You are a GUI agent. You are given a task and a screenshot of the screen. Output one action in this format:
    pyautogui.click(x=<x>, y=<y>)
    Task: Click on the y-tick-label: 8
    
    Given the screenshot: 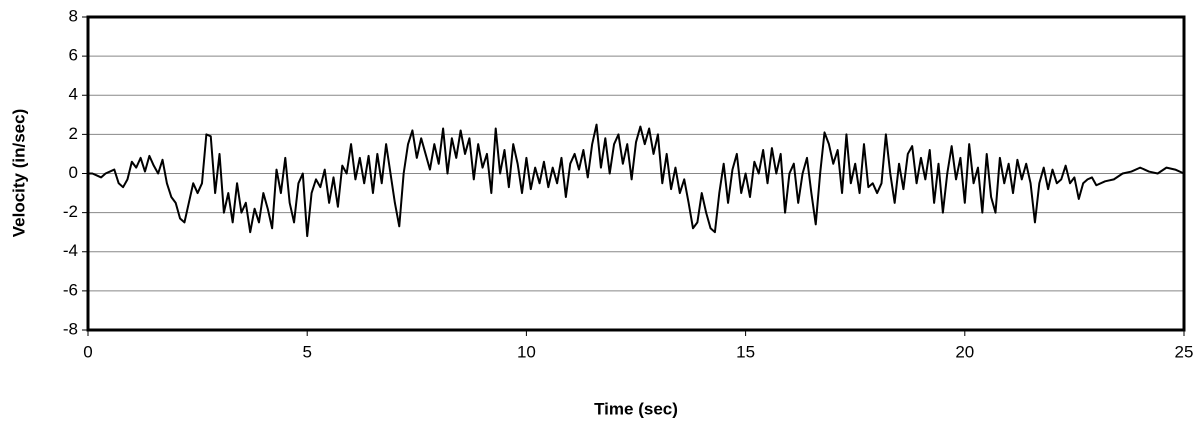 What is the action you would take?
    pyautogui.click(x=73, y=15)
    